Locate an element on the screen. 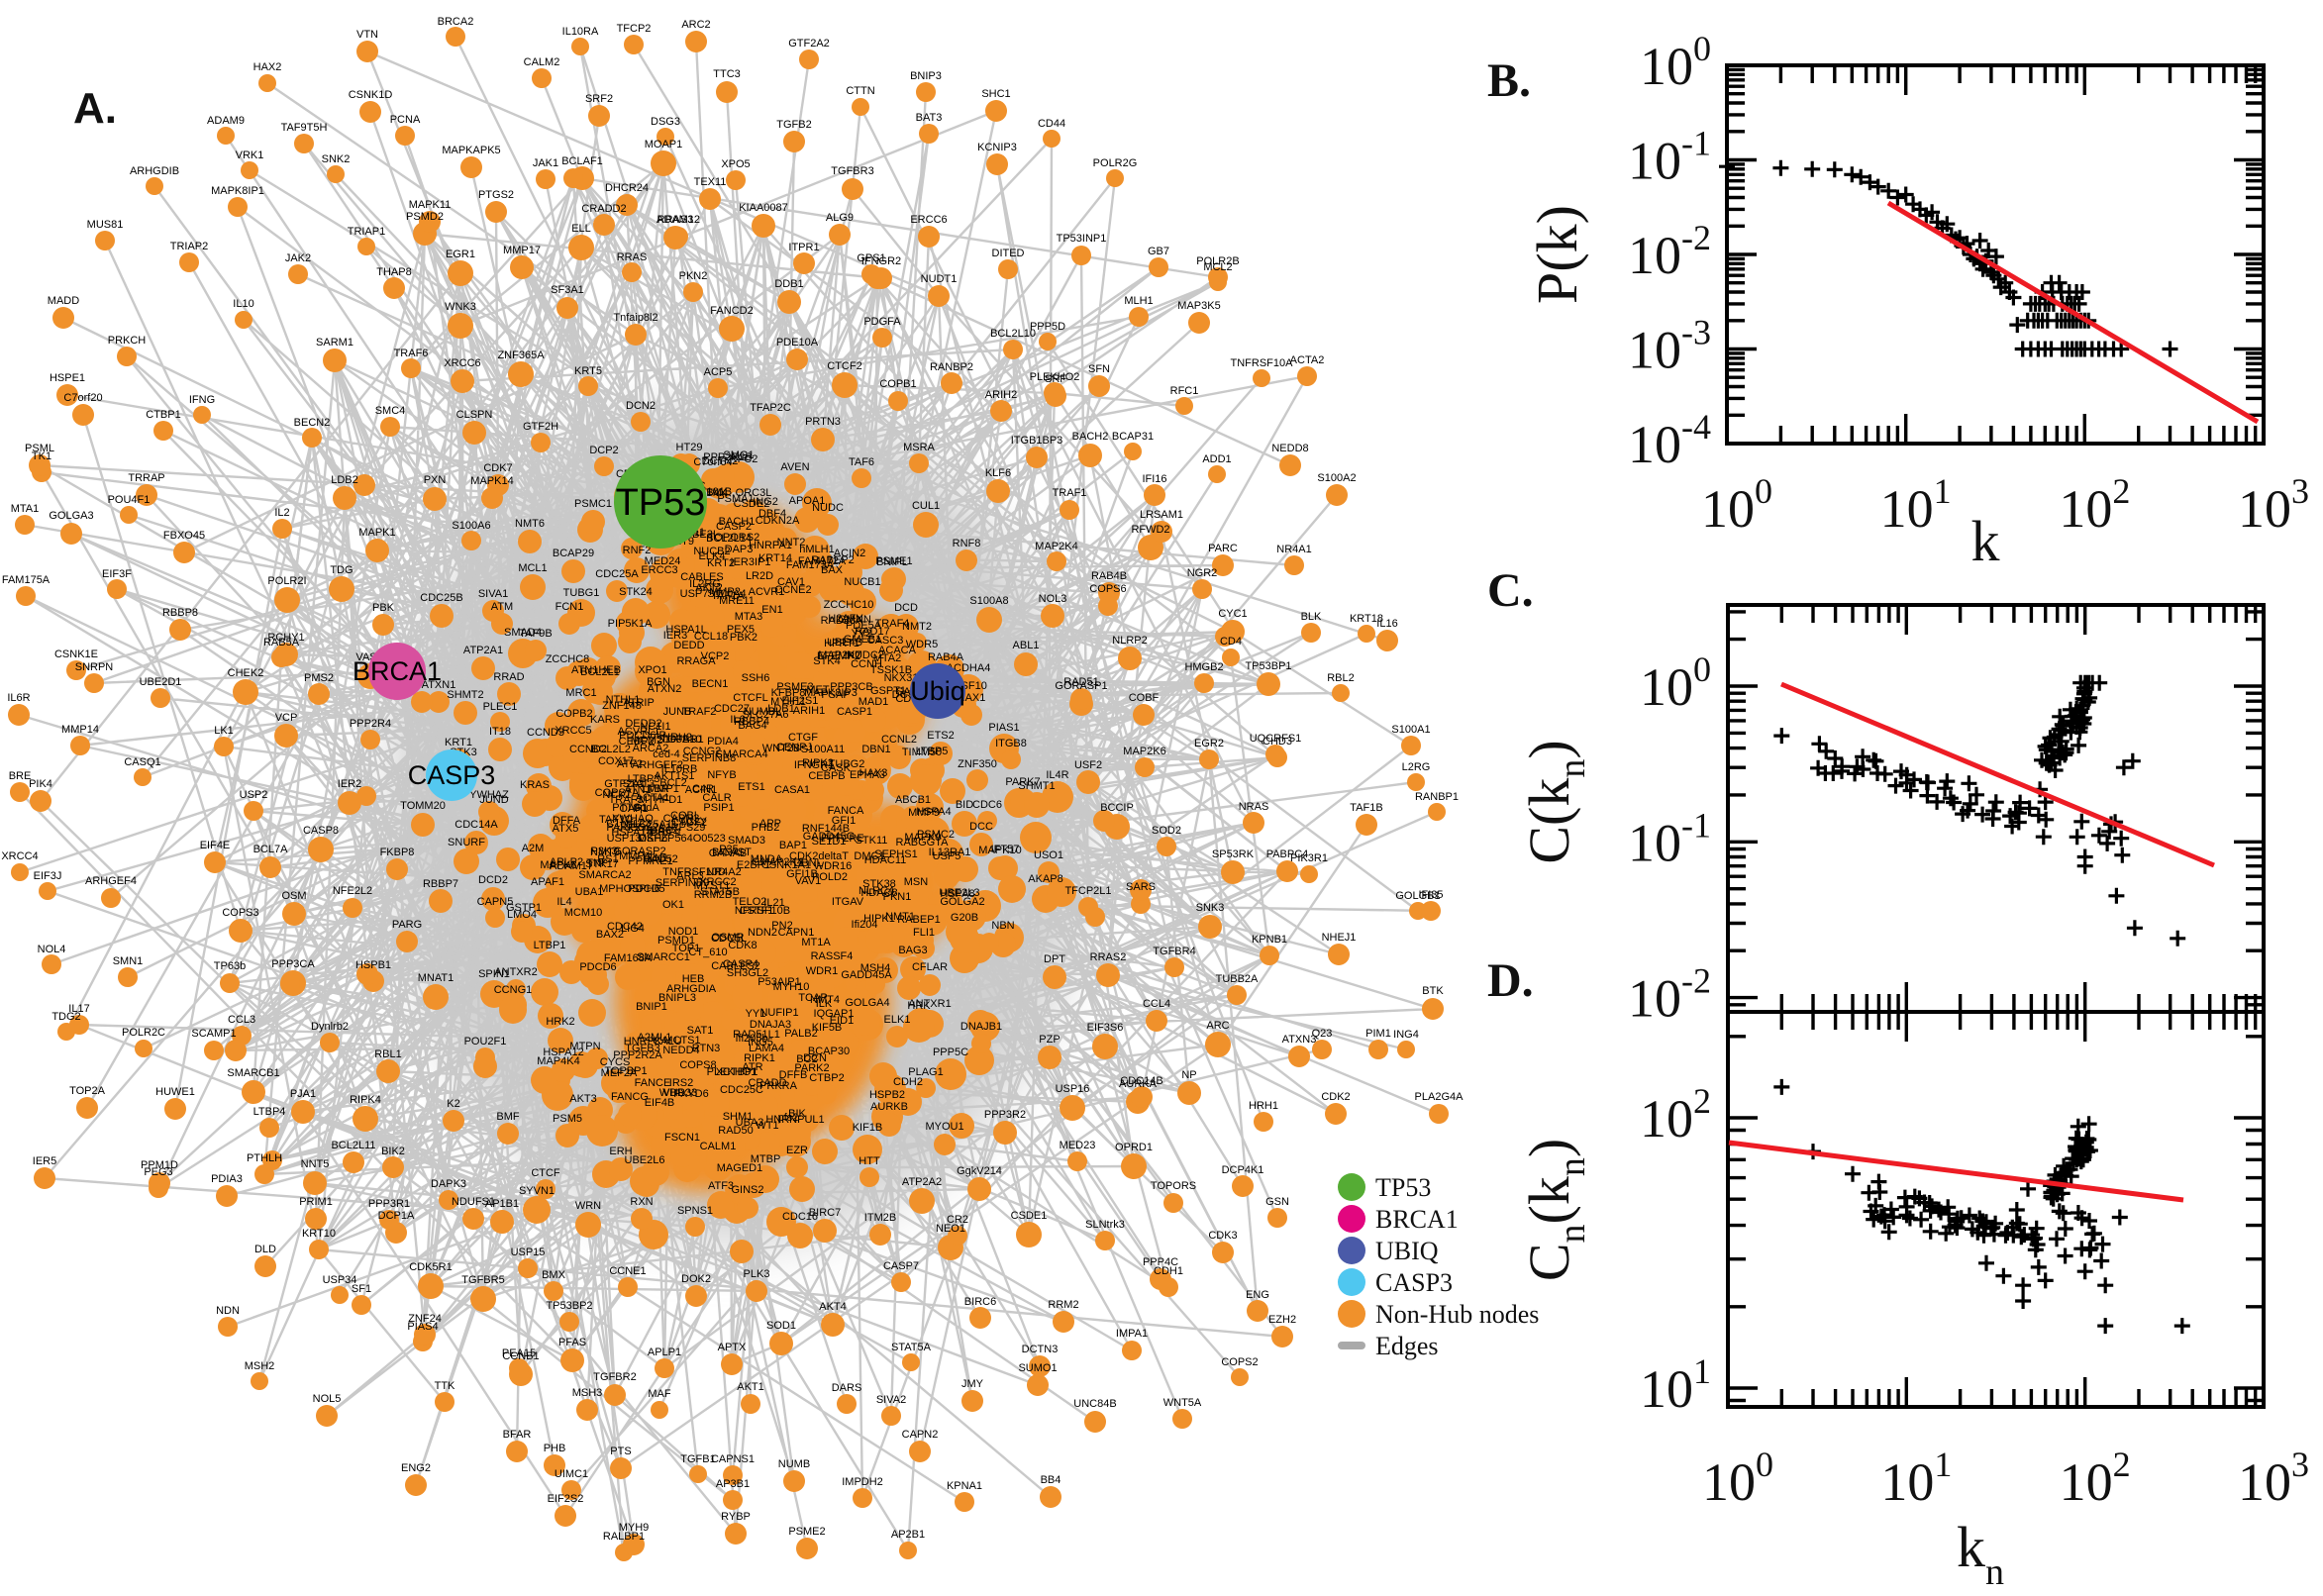  svg-text: CAPN3 is located at coordinates (681, 819).